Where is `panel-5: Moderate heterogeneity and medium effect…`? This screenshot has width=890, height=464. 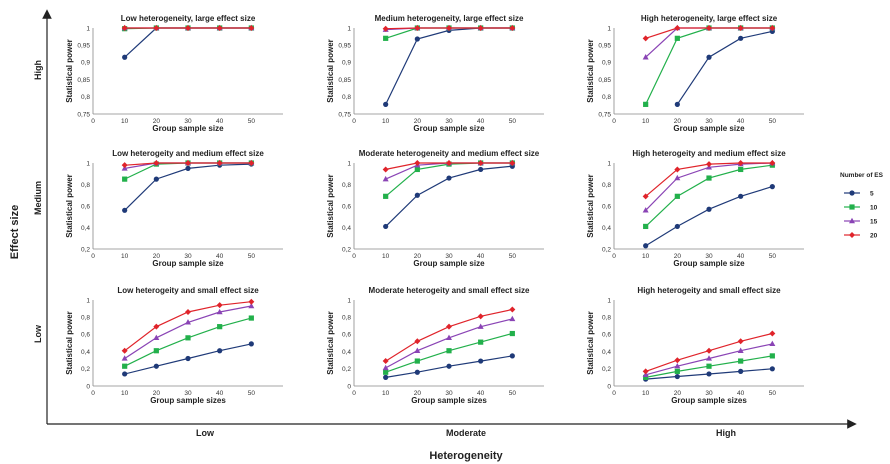 panel-5: Moderate heterogeneity and medium effect… is located at coordinates (435, 208).